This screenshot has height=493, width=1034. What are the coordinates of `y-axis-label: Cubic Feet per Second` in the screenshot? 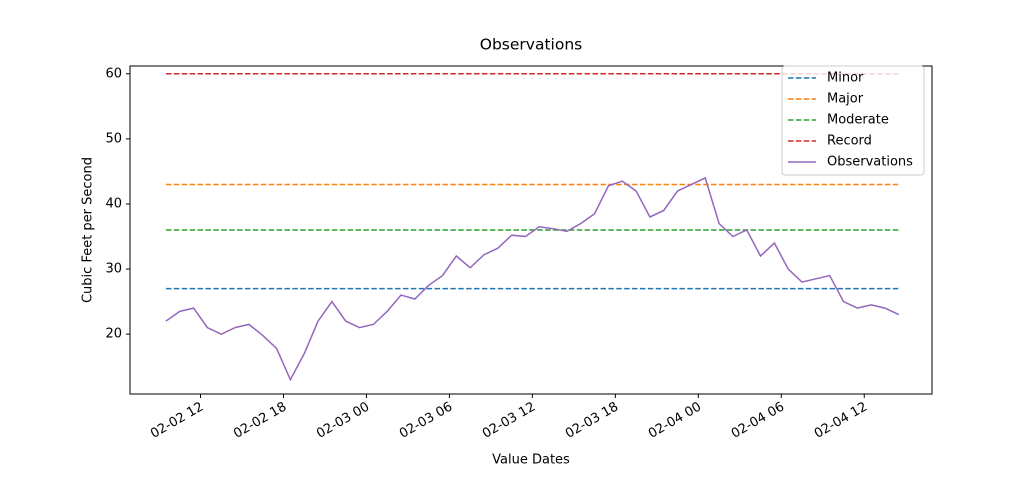 It's located at (88, 230).